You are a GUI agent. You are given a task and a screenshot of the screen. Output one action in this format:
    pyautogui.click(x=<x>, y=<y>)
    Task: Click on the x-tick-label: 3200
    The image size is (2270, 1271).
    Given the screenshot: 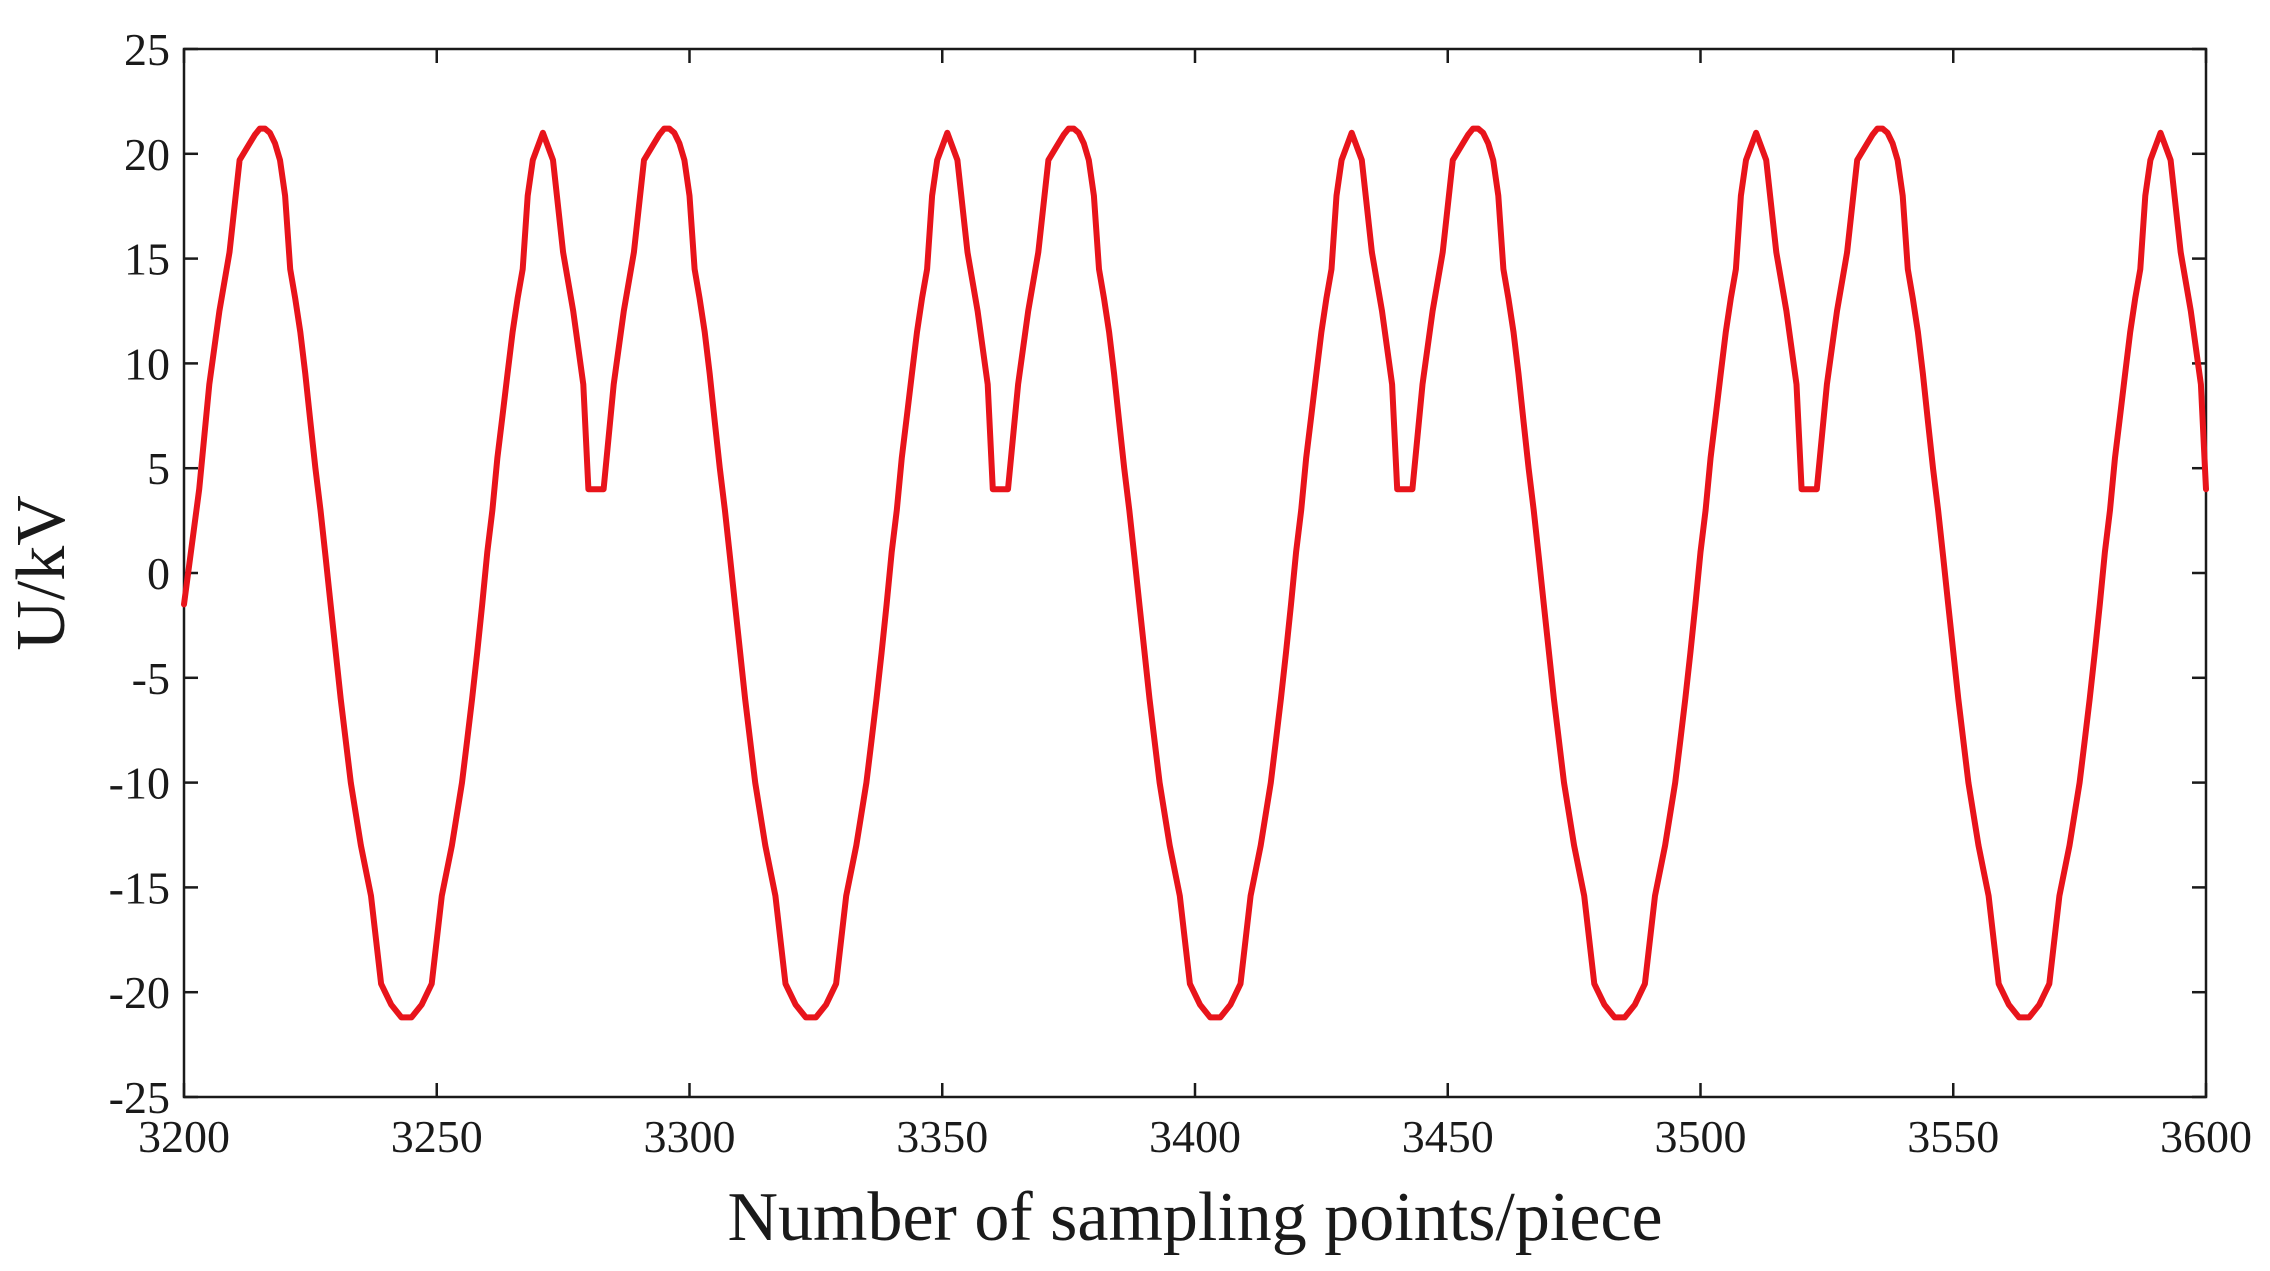 What is the action you would take?
    pyautogui.click(x=184, y=1136)
    